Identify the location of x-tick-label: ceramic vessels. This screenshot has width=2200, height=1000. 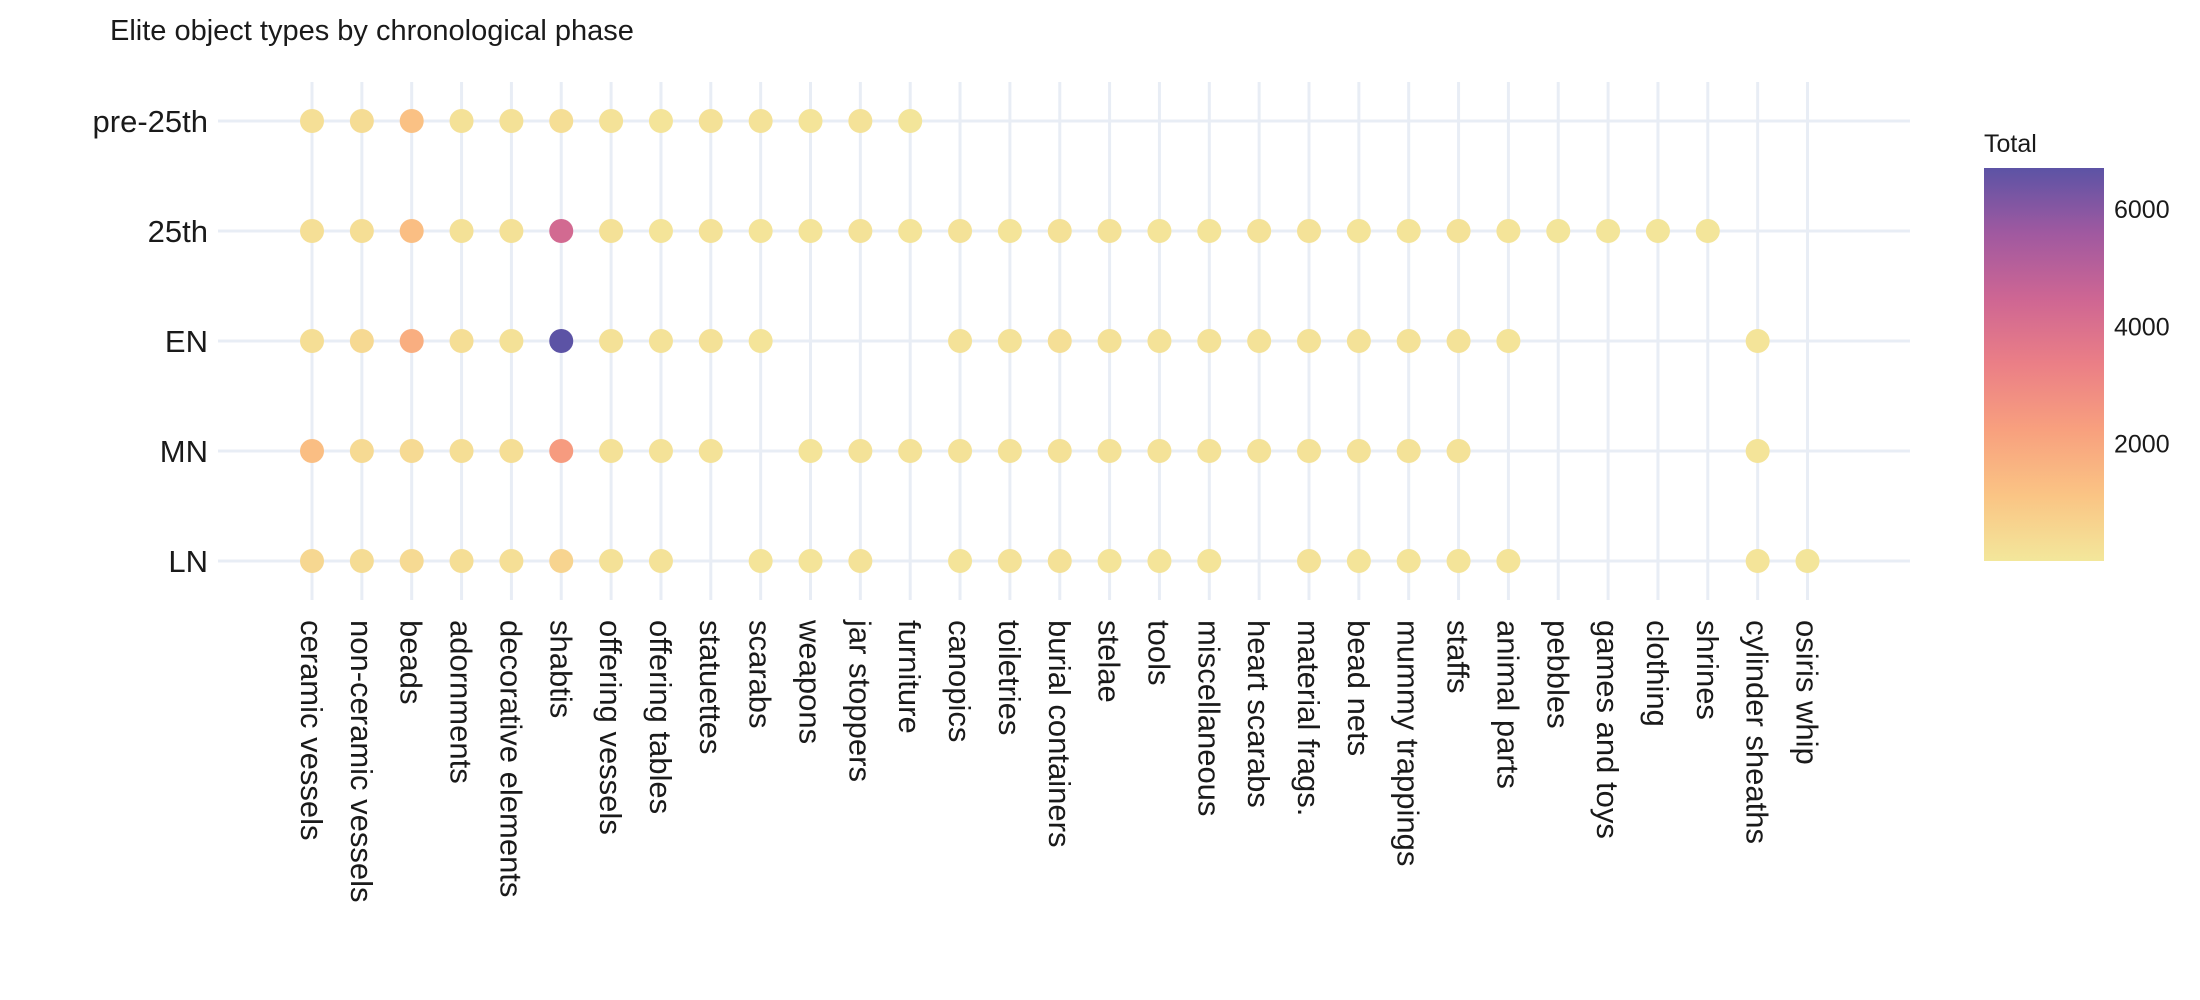
(311, 730).